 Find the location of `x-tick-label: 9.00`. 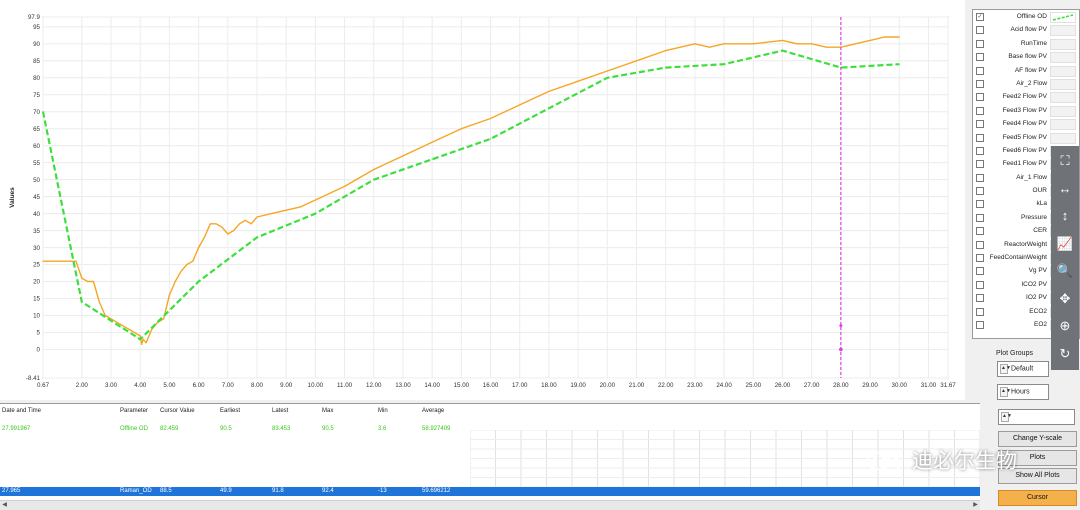

x-tick-label: 9.00 is located at coordinates (286, 385).